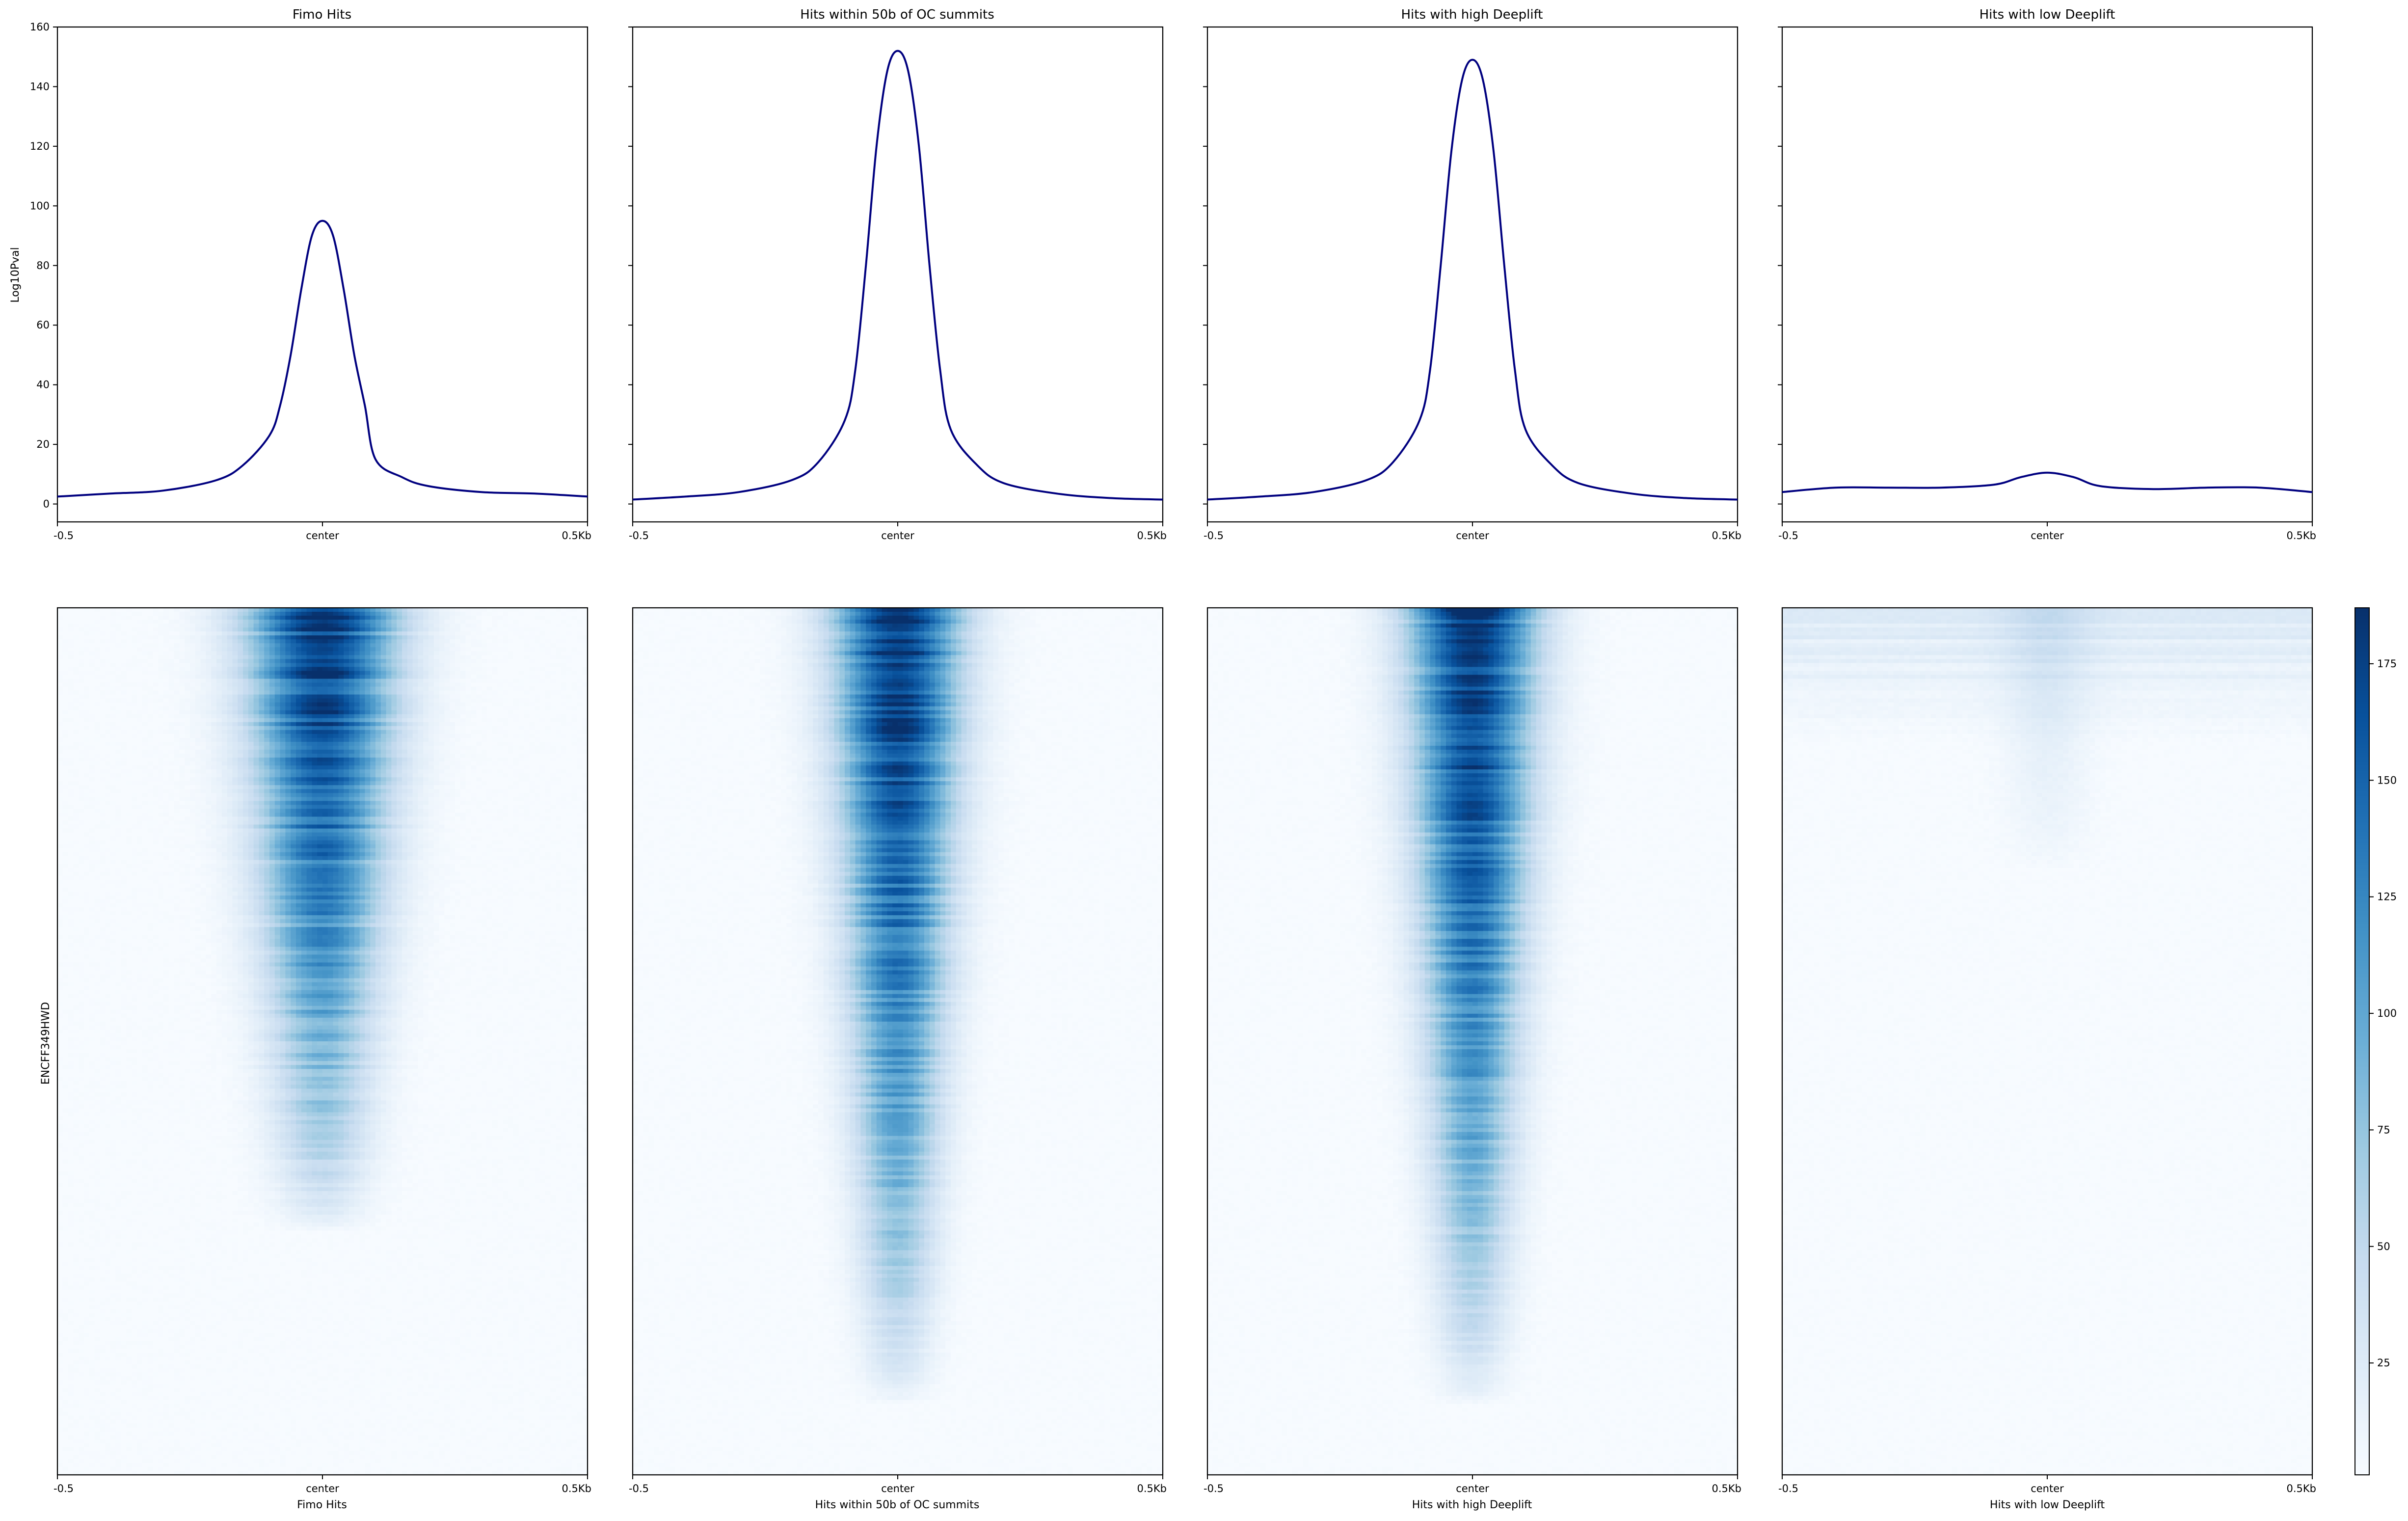 The image size is (2408, 1521). I want to click on profile-y-tick-label: 120, so click(40, 146).